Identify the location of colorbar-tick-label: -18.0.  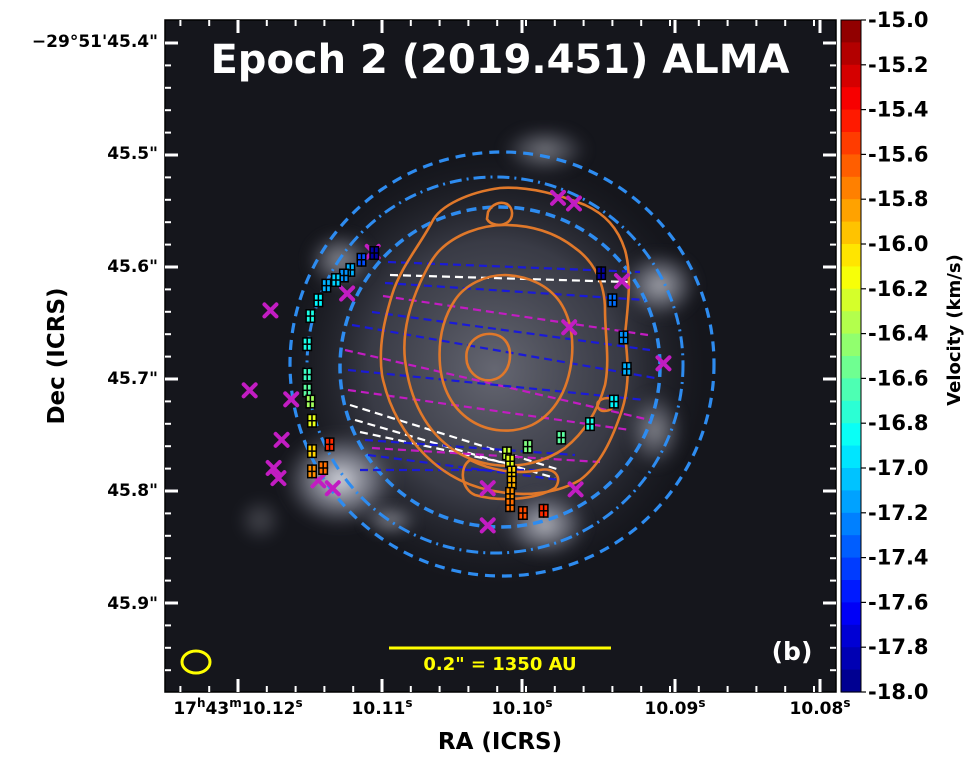
(898, 692).